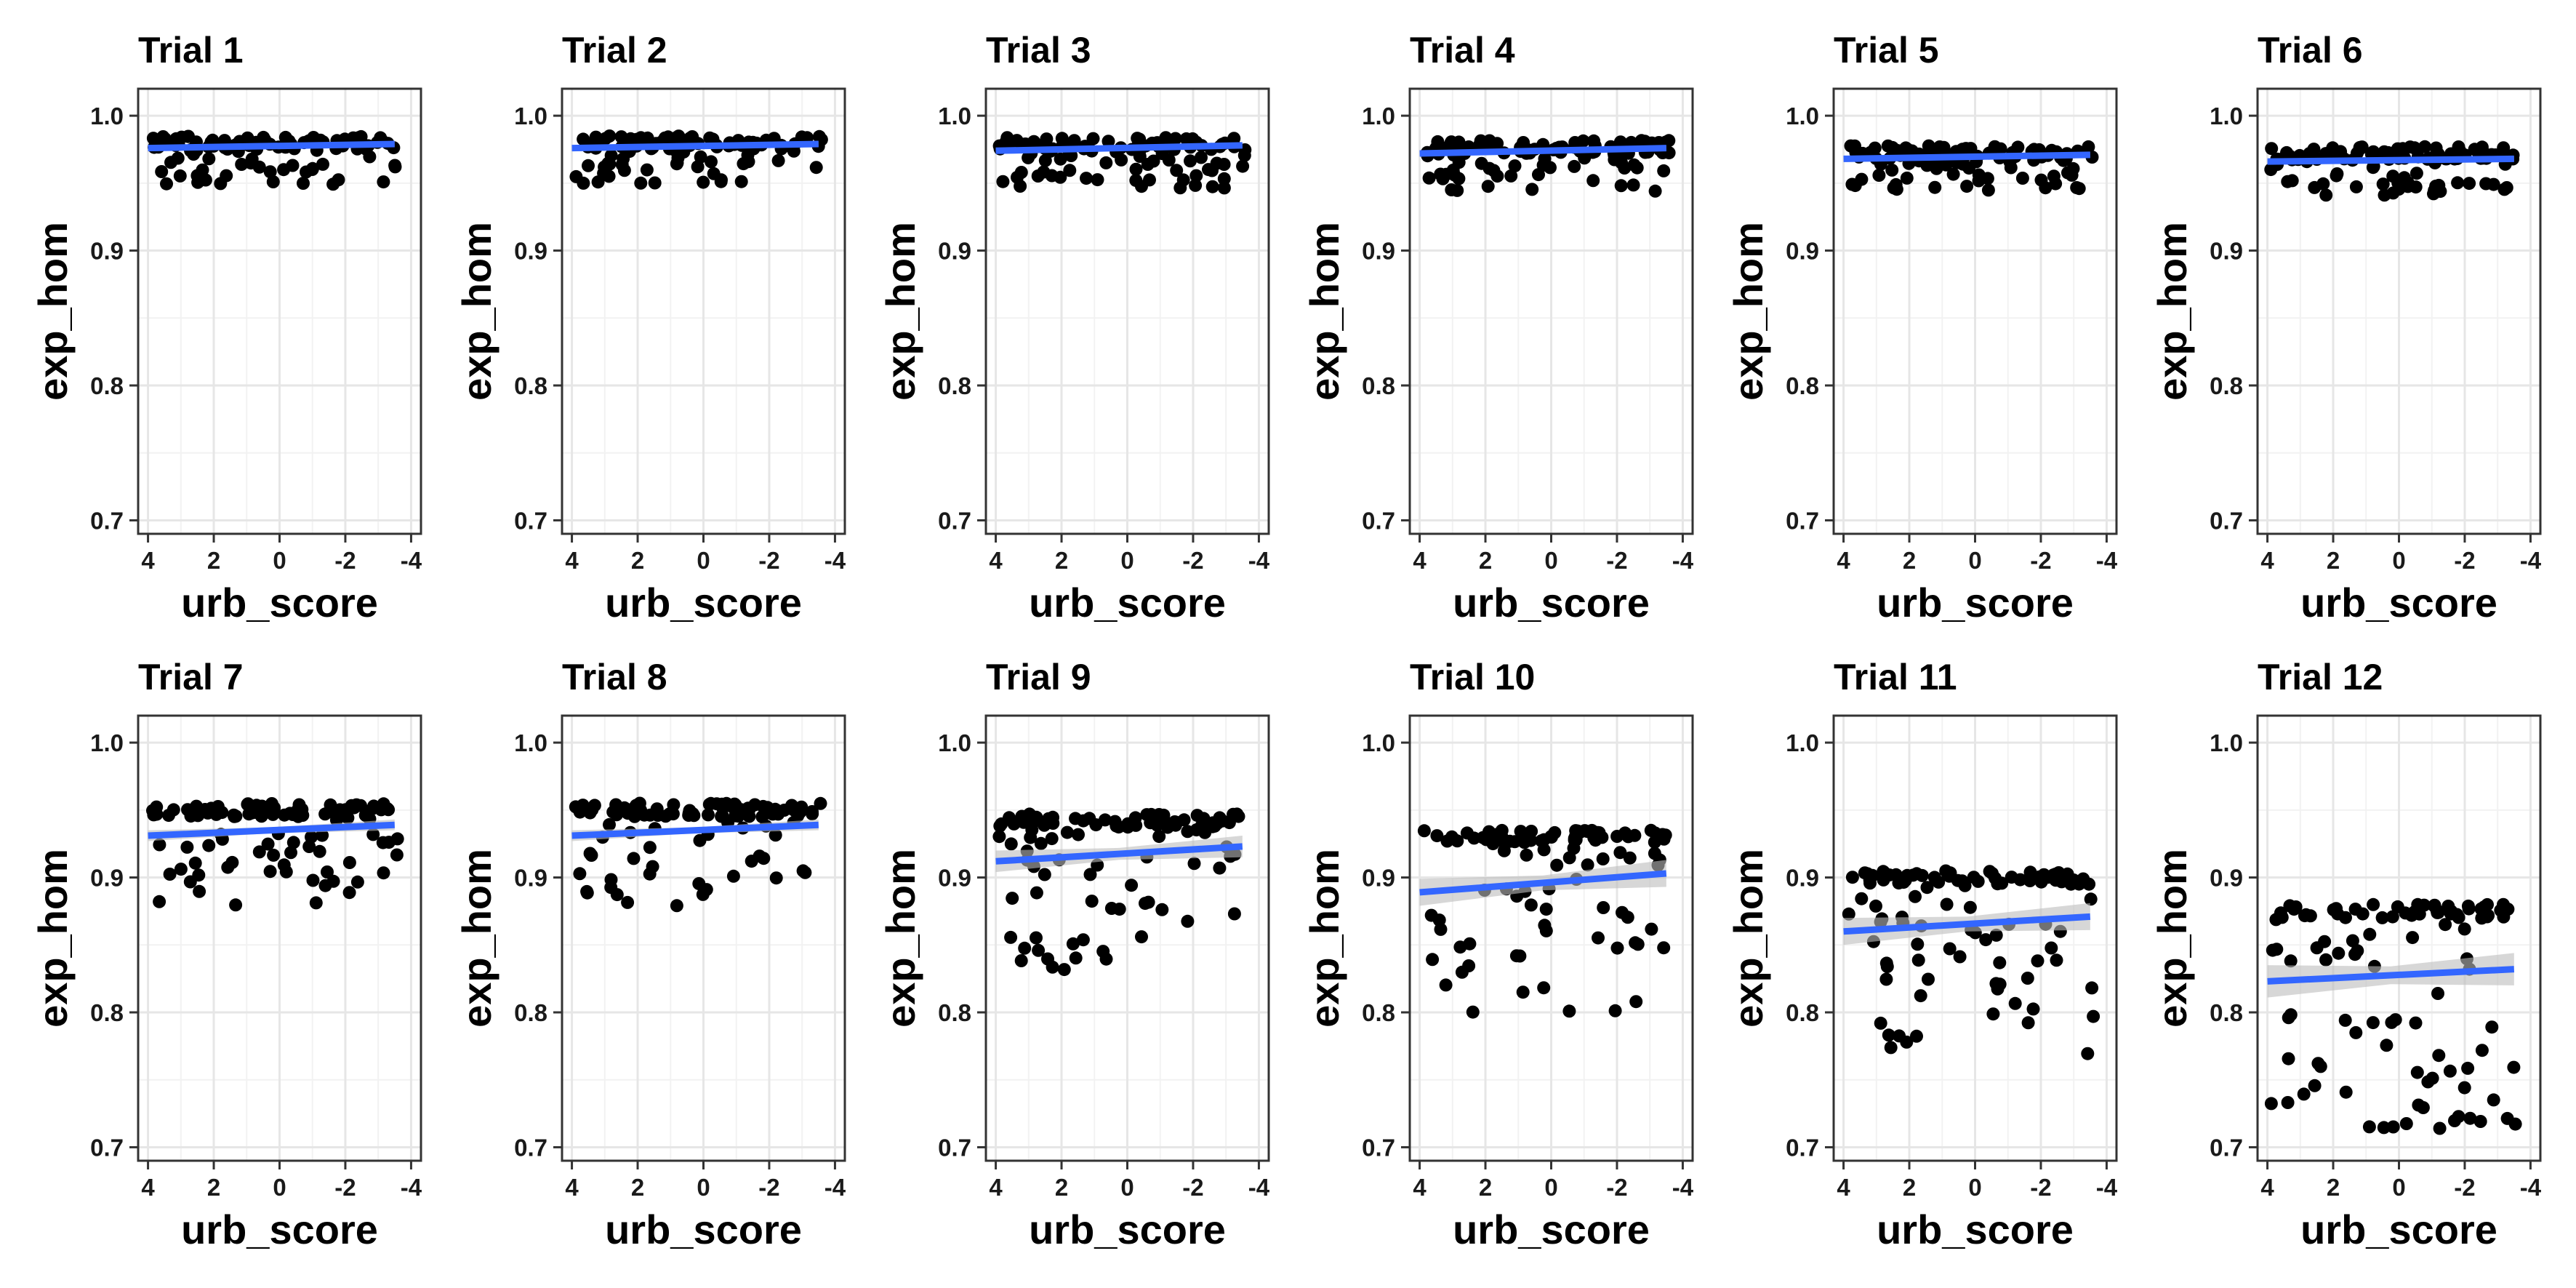  What do you see at coordinates (2390, 160) in the screenshot?
I see `trend-line` at bounding box center [2390, 160].